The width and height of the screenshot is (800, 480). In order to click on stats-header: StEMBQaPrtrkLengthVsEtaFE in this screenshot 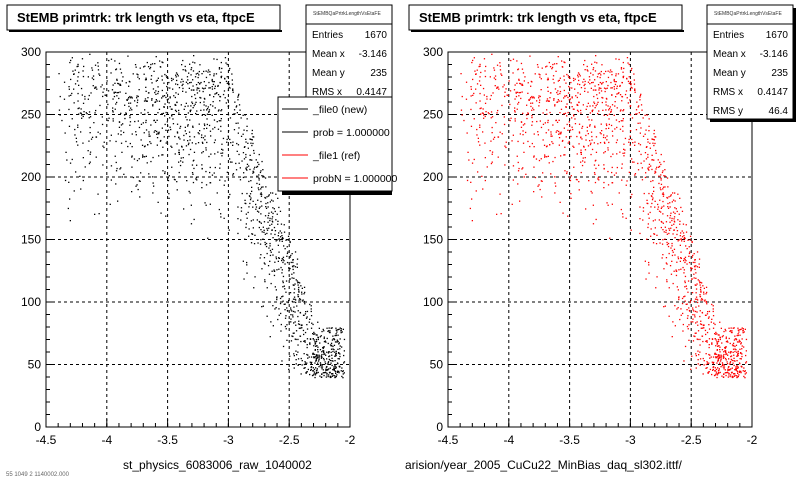, I will do `click(347, 14)`.